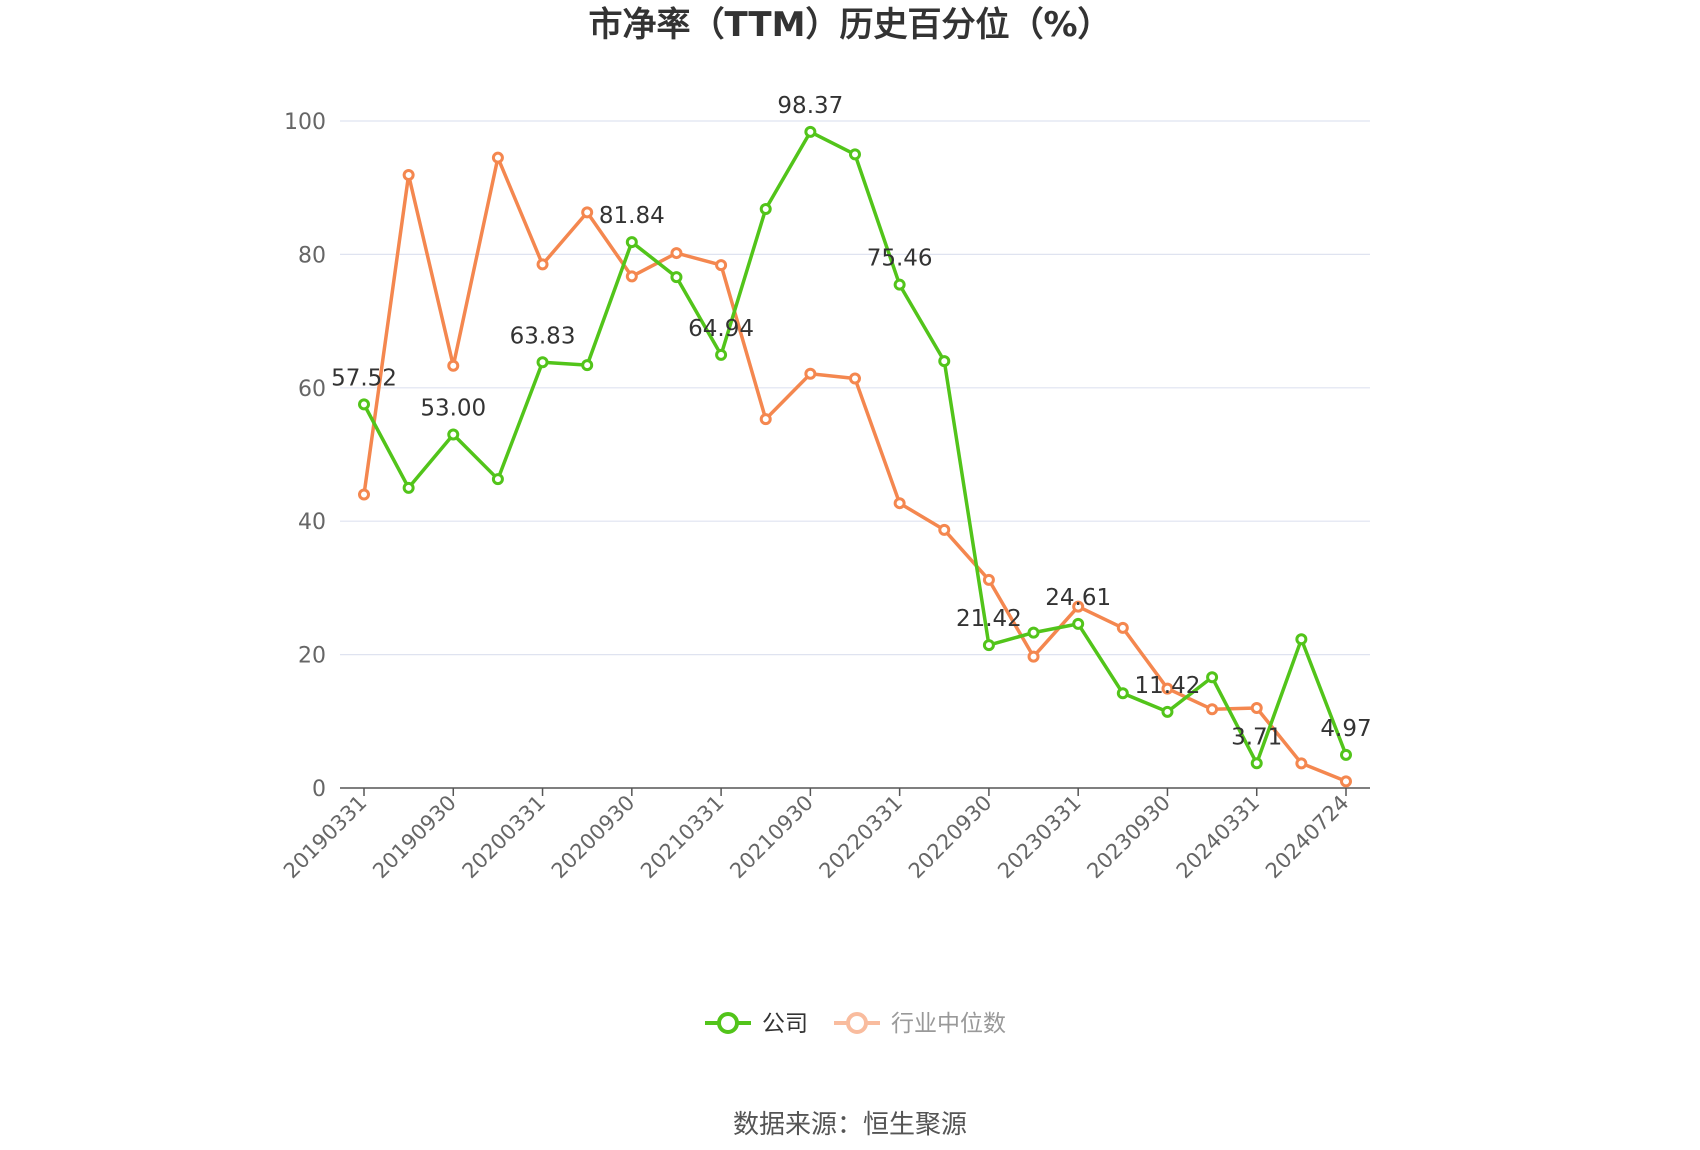 The image size is (1700, 1150). Describe the element at coordinates (414, 837) in the screenshot. I see `x-tick-label: 20190930` at that location.